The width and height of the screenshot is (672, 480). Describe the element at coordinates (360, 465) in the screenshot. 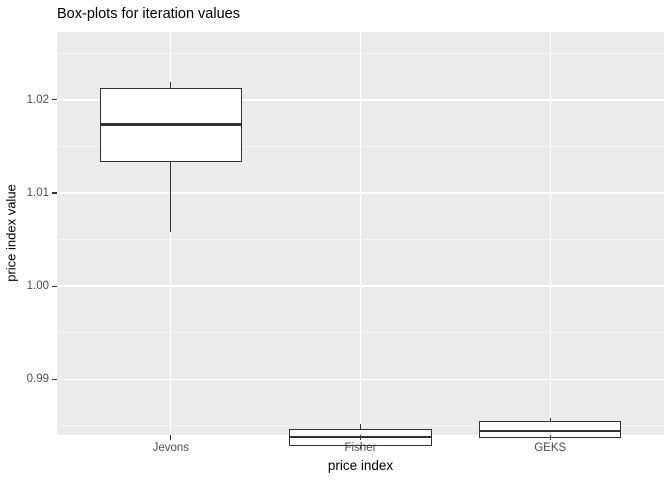

I see `x-axis-title: price index` at that location.